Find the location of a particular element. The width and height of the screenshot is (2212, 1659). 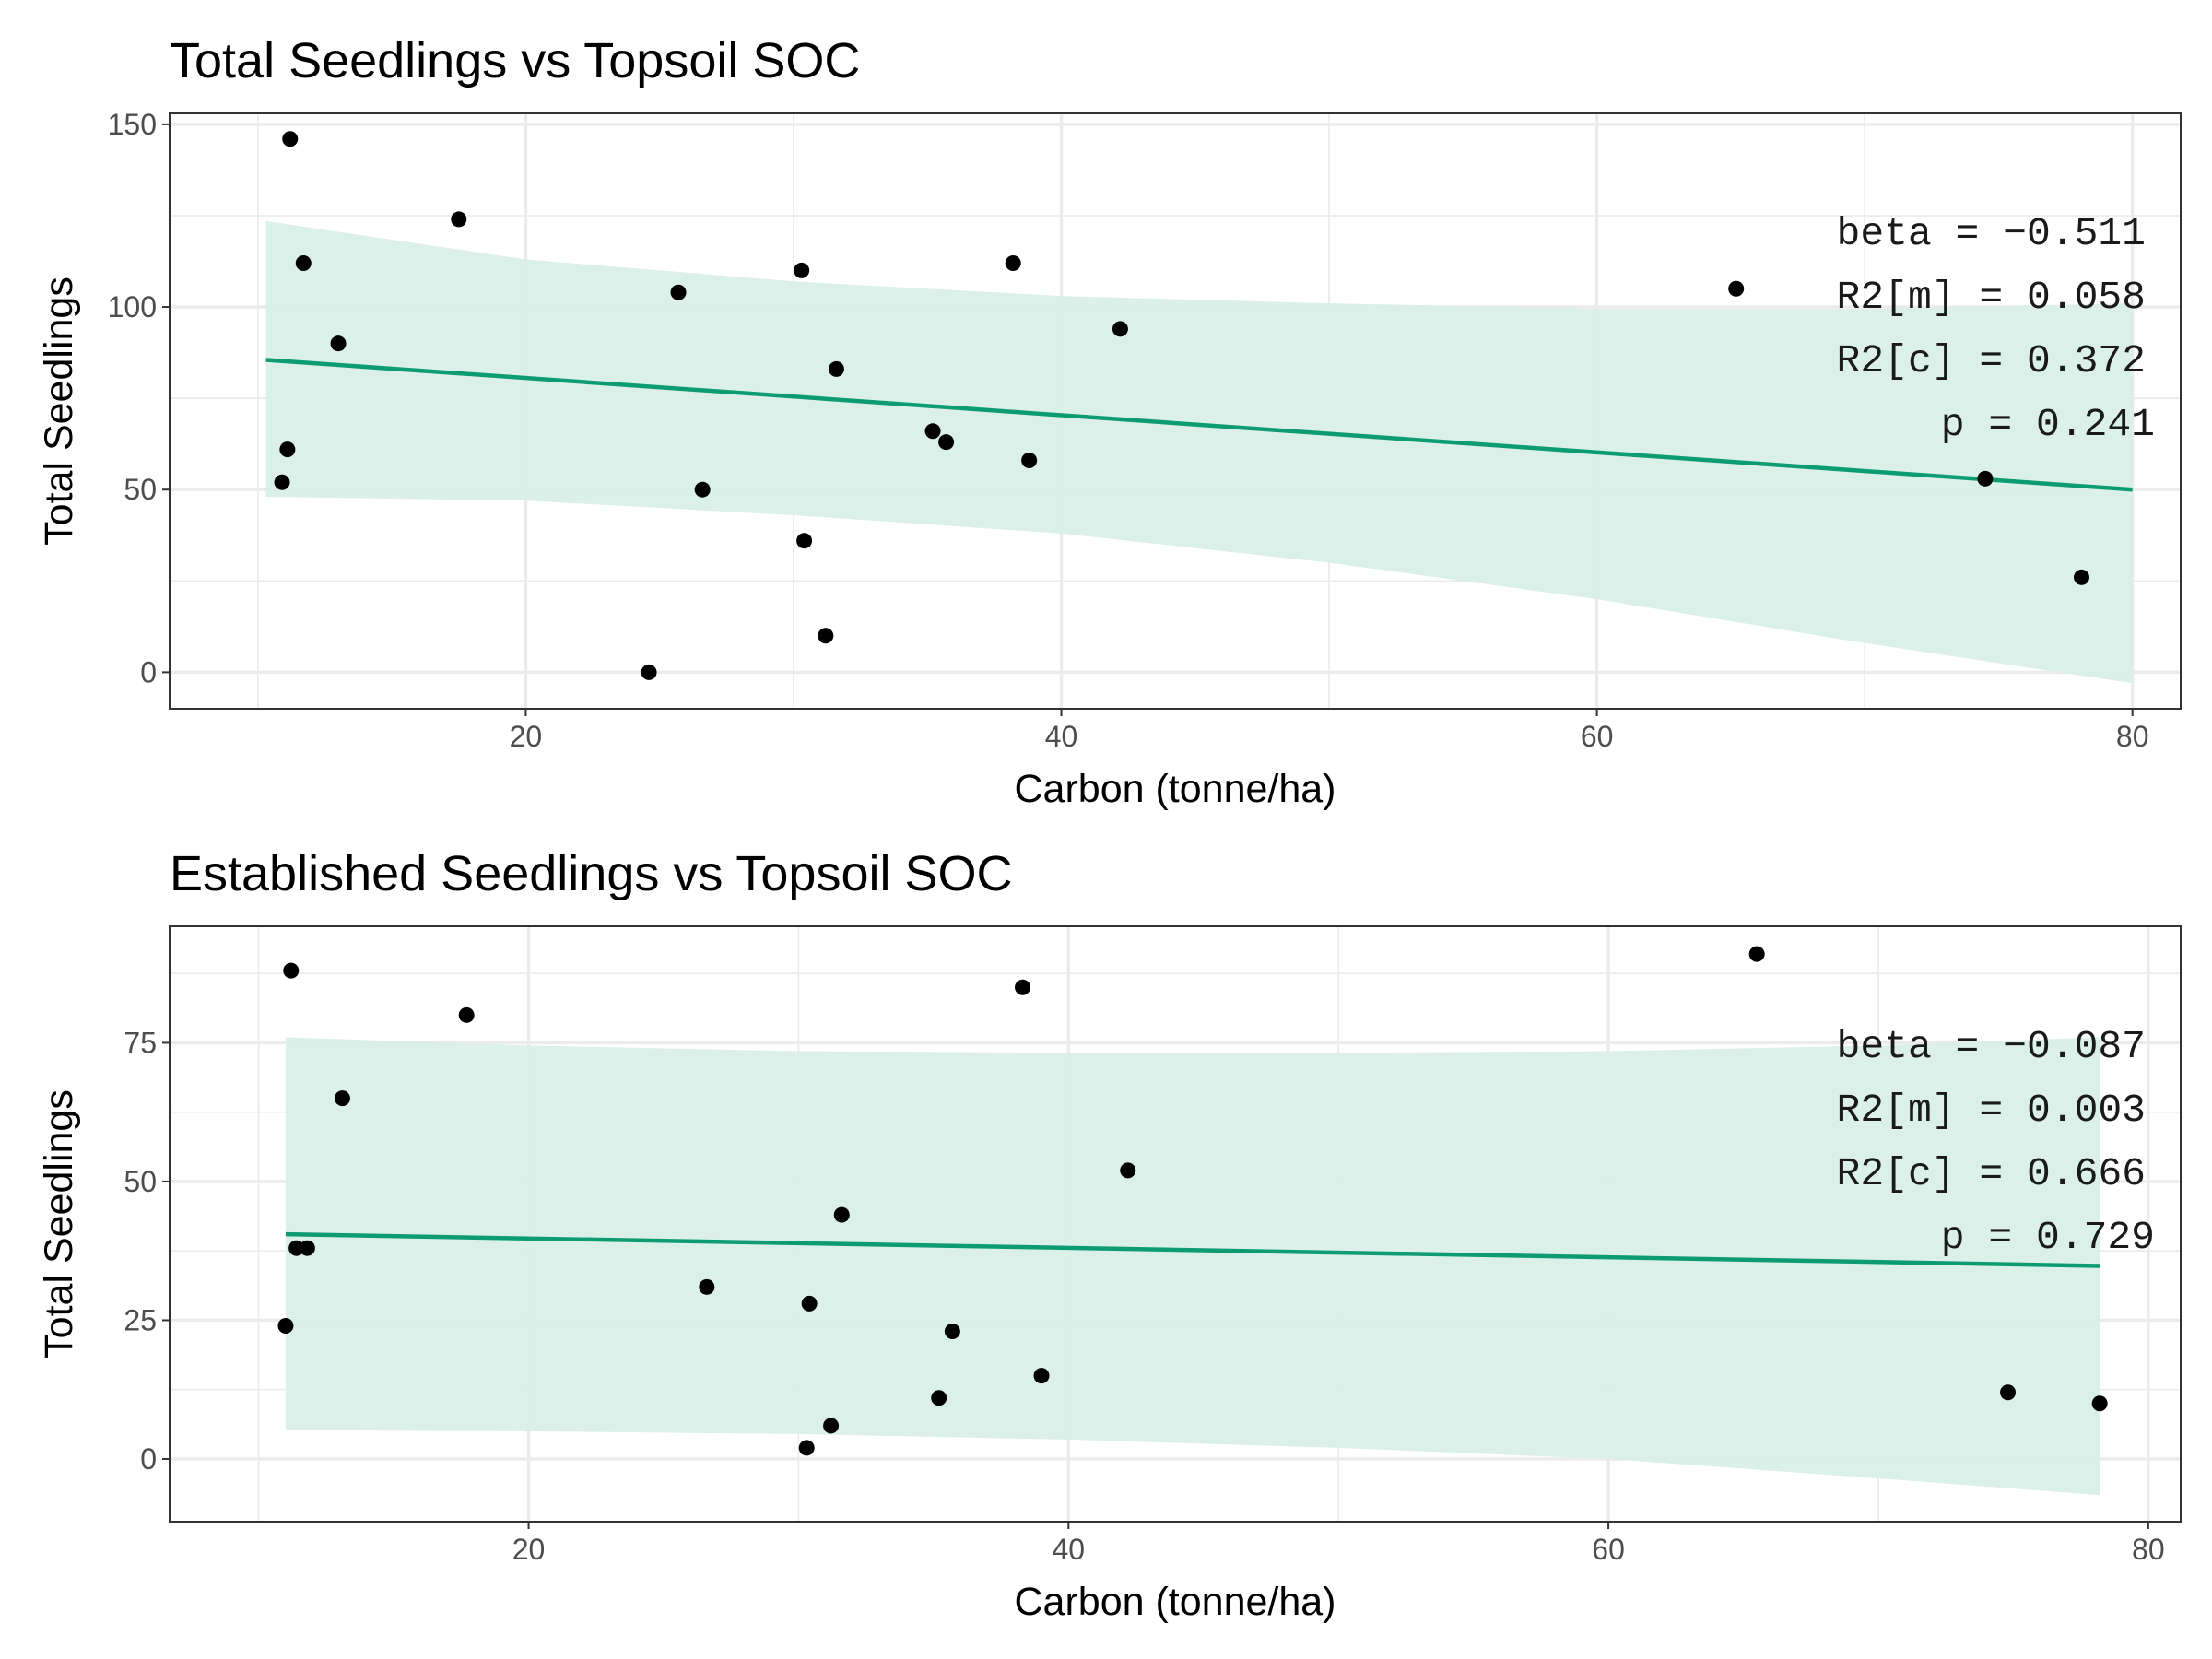

y-tick-label: 25 is located at coordinates (140, 1319).